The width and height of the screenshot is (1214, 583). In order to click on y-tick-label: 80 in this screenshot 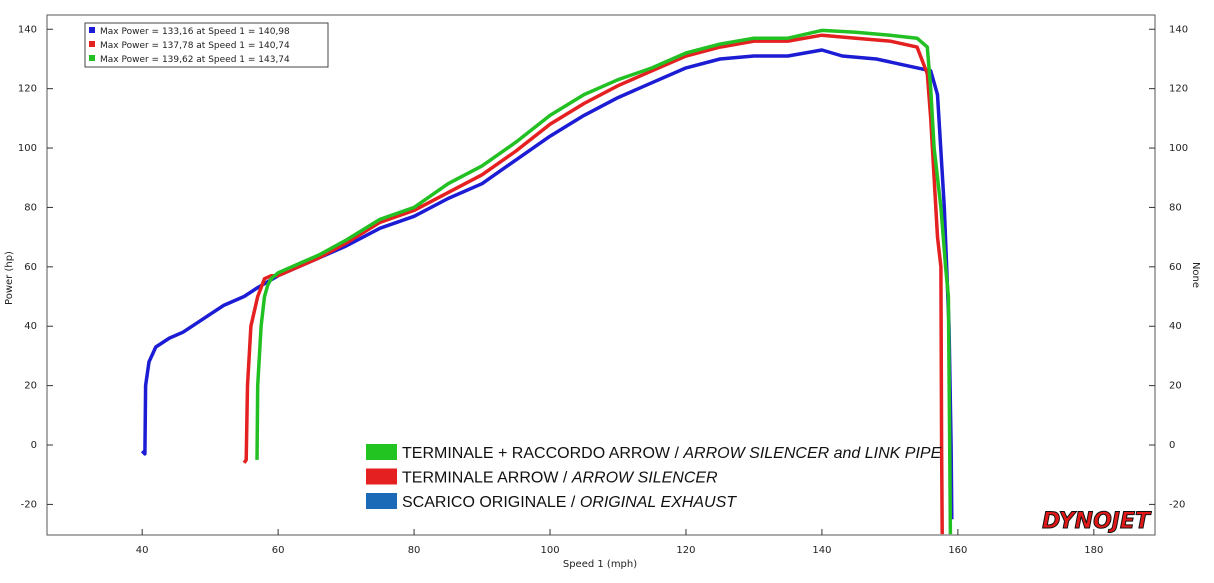, I will do `click(30, 207)`.